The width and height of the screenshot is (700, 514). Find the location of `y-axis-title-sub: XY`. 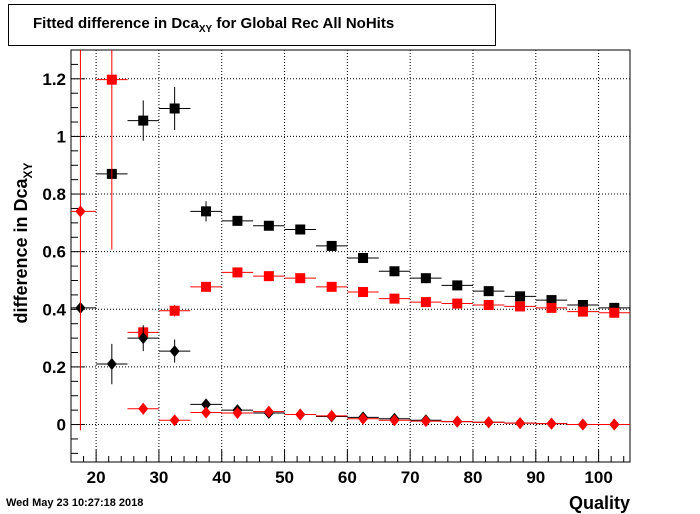

y-axis-title-sub: XY is located at coordinates (28, 170).